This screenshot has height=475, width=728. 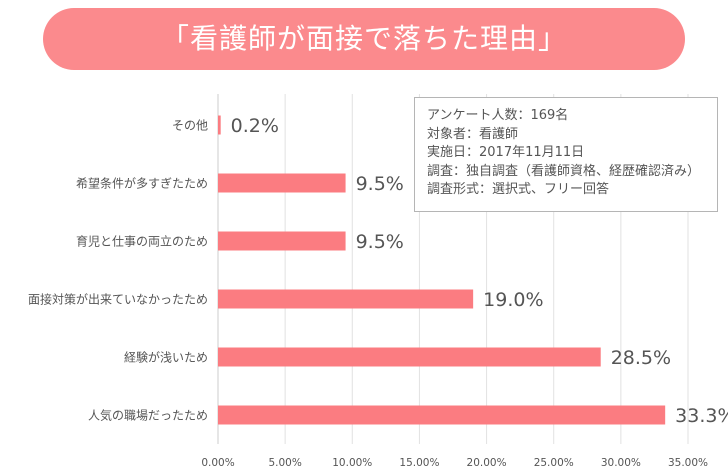 I want to click on value-label: 28.5%, so click(x=641, y=358).